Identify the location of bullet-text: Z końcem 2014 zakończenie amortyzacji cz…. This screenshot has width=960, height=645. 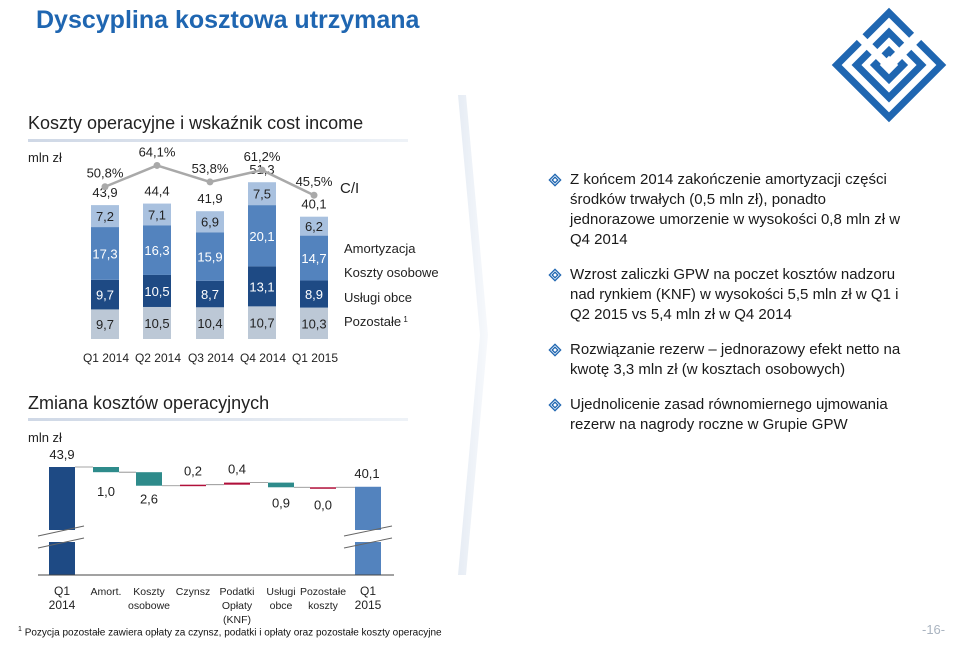
(735, 209).